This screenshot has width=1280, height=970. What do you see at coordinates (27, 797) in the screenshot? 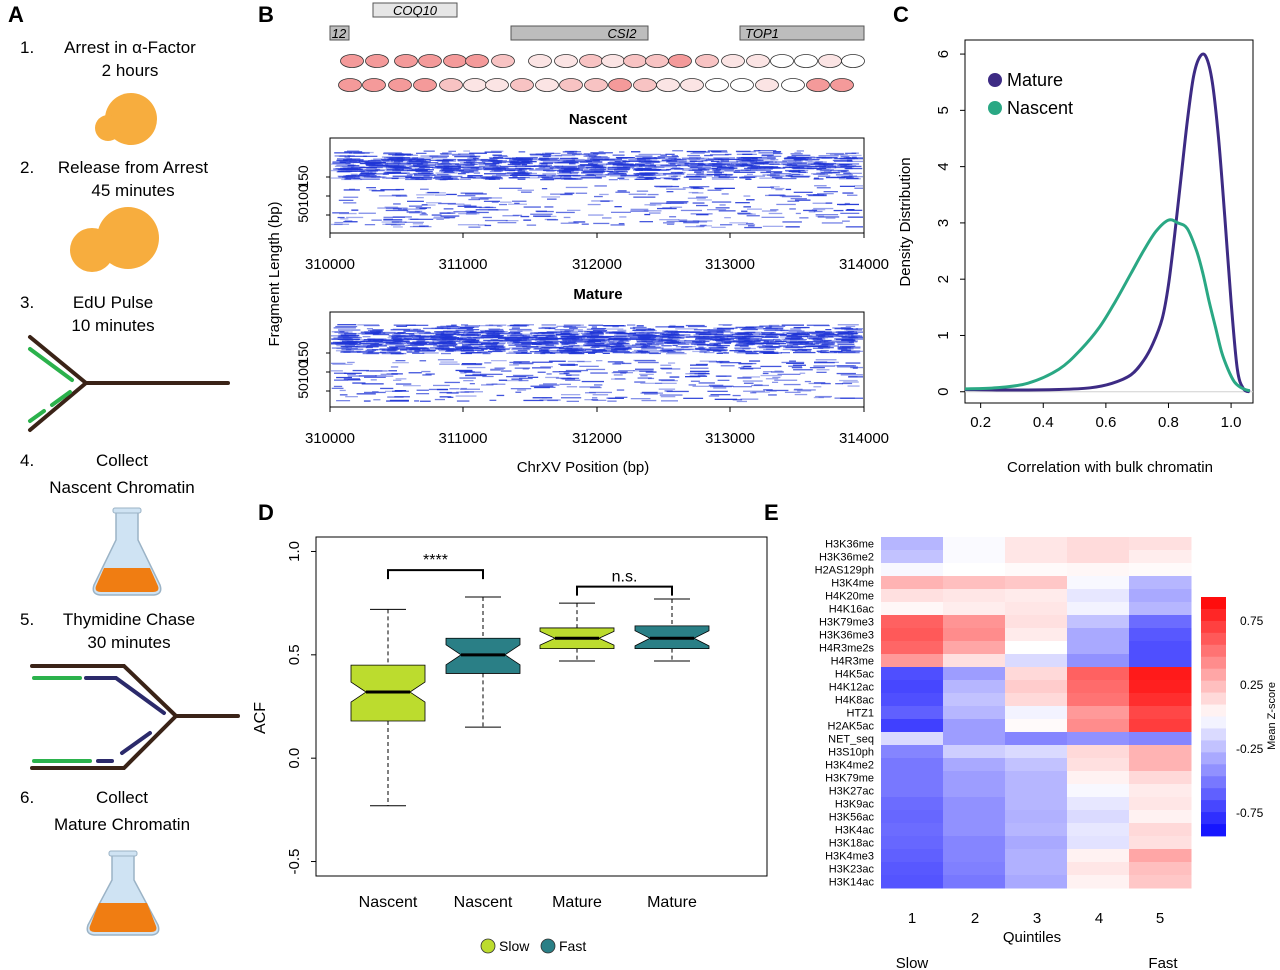
I see `step-6-number: 6.` at bounding box center [27, 797].